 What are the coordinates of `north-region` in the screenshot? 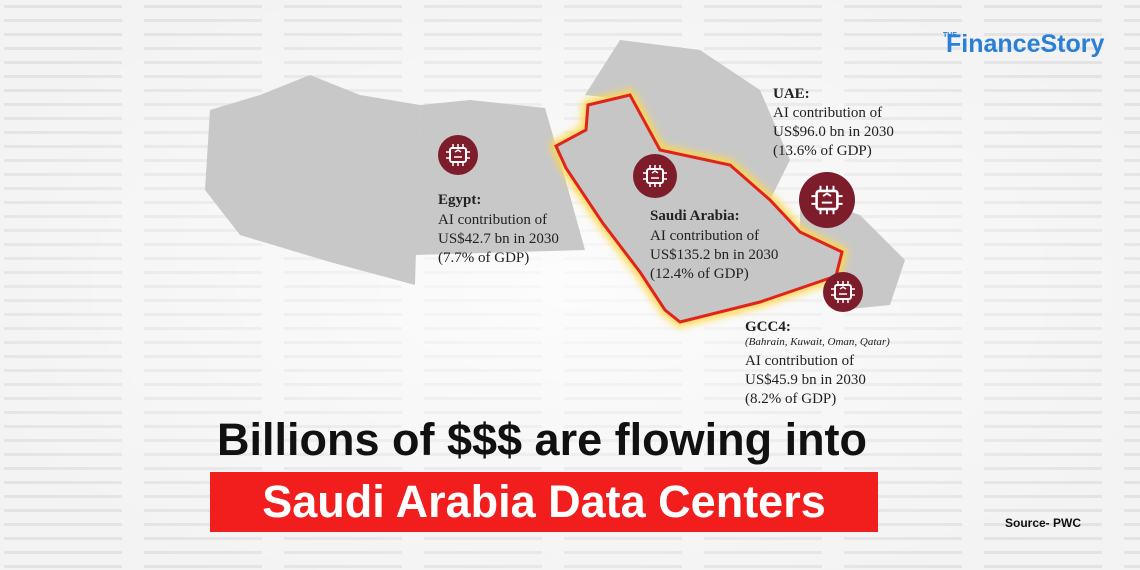 It's located at (687, 120).